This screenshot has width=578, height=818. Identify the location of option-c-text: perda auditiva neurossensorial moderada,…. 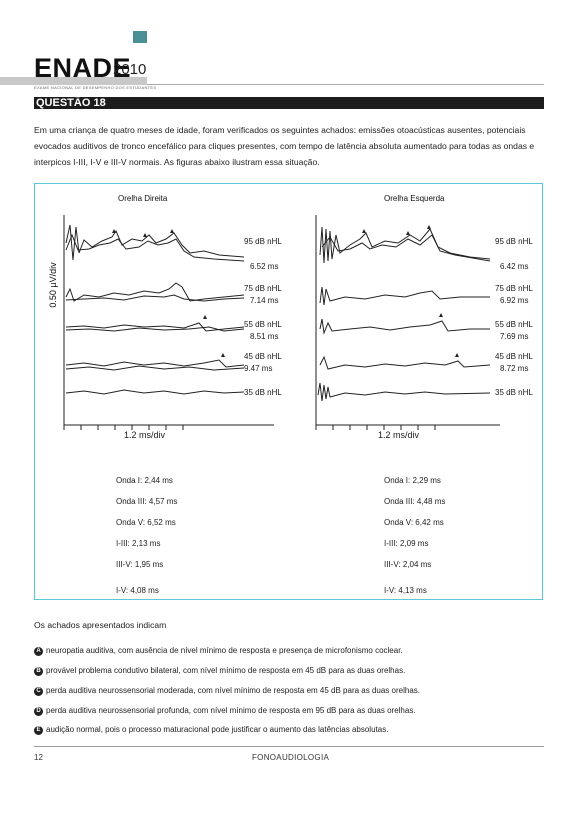
(233, 690).